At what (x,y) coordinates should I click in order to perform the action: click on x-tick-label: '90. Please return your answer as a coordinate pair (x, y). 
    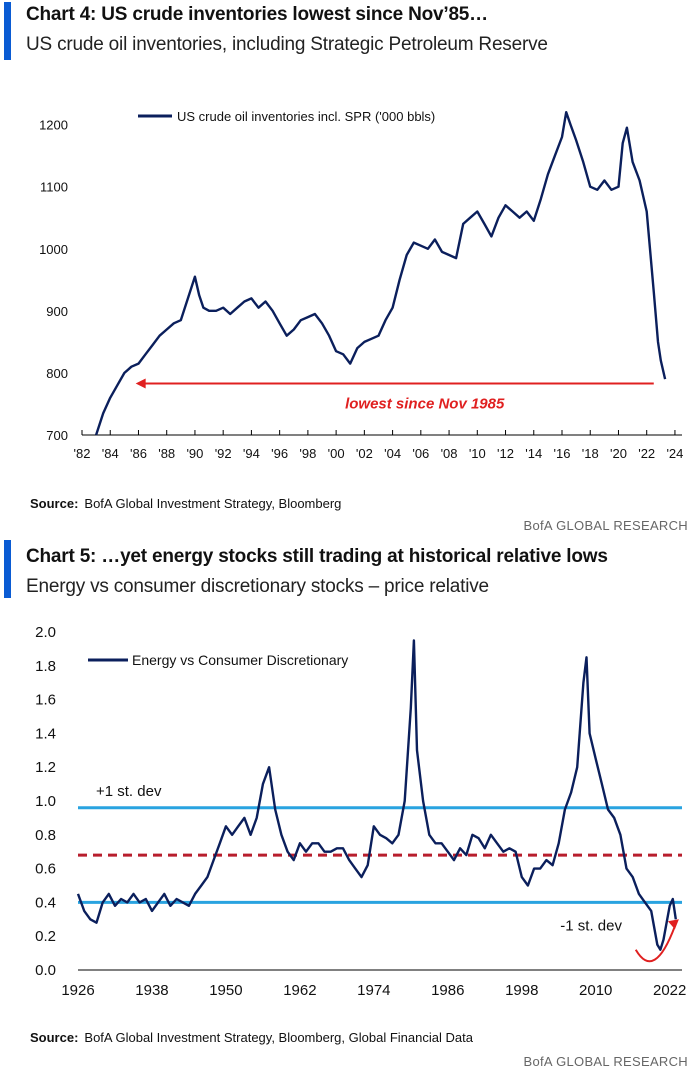
    Looking at the image, I should click on (194, 453).